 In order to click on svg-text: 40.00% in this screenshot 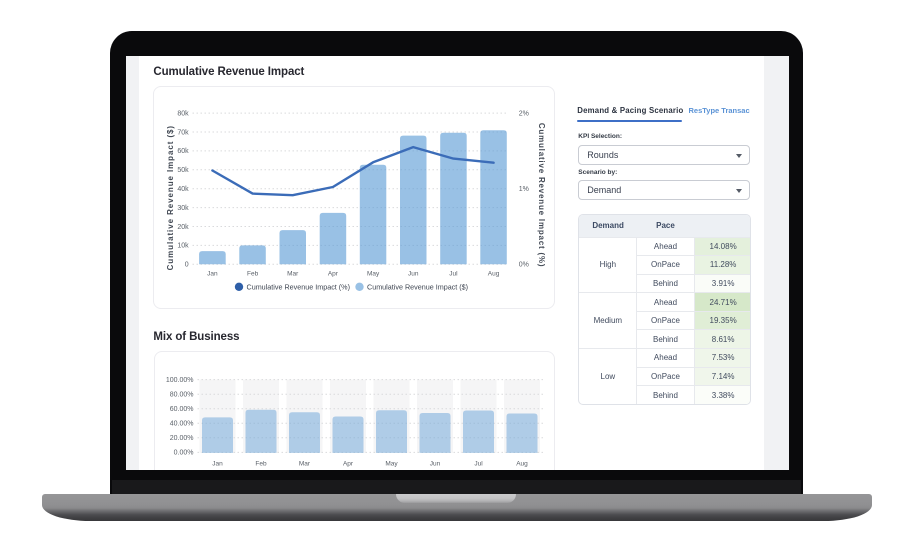, I will do `click(181, 424)`.